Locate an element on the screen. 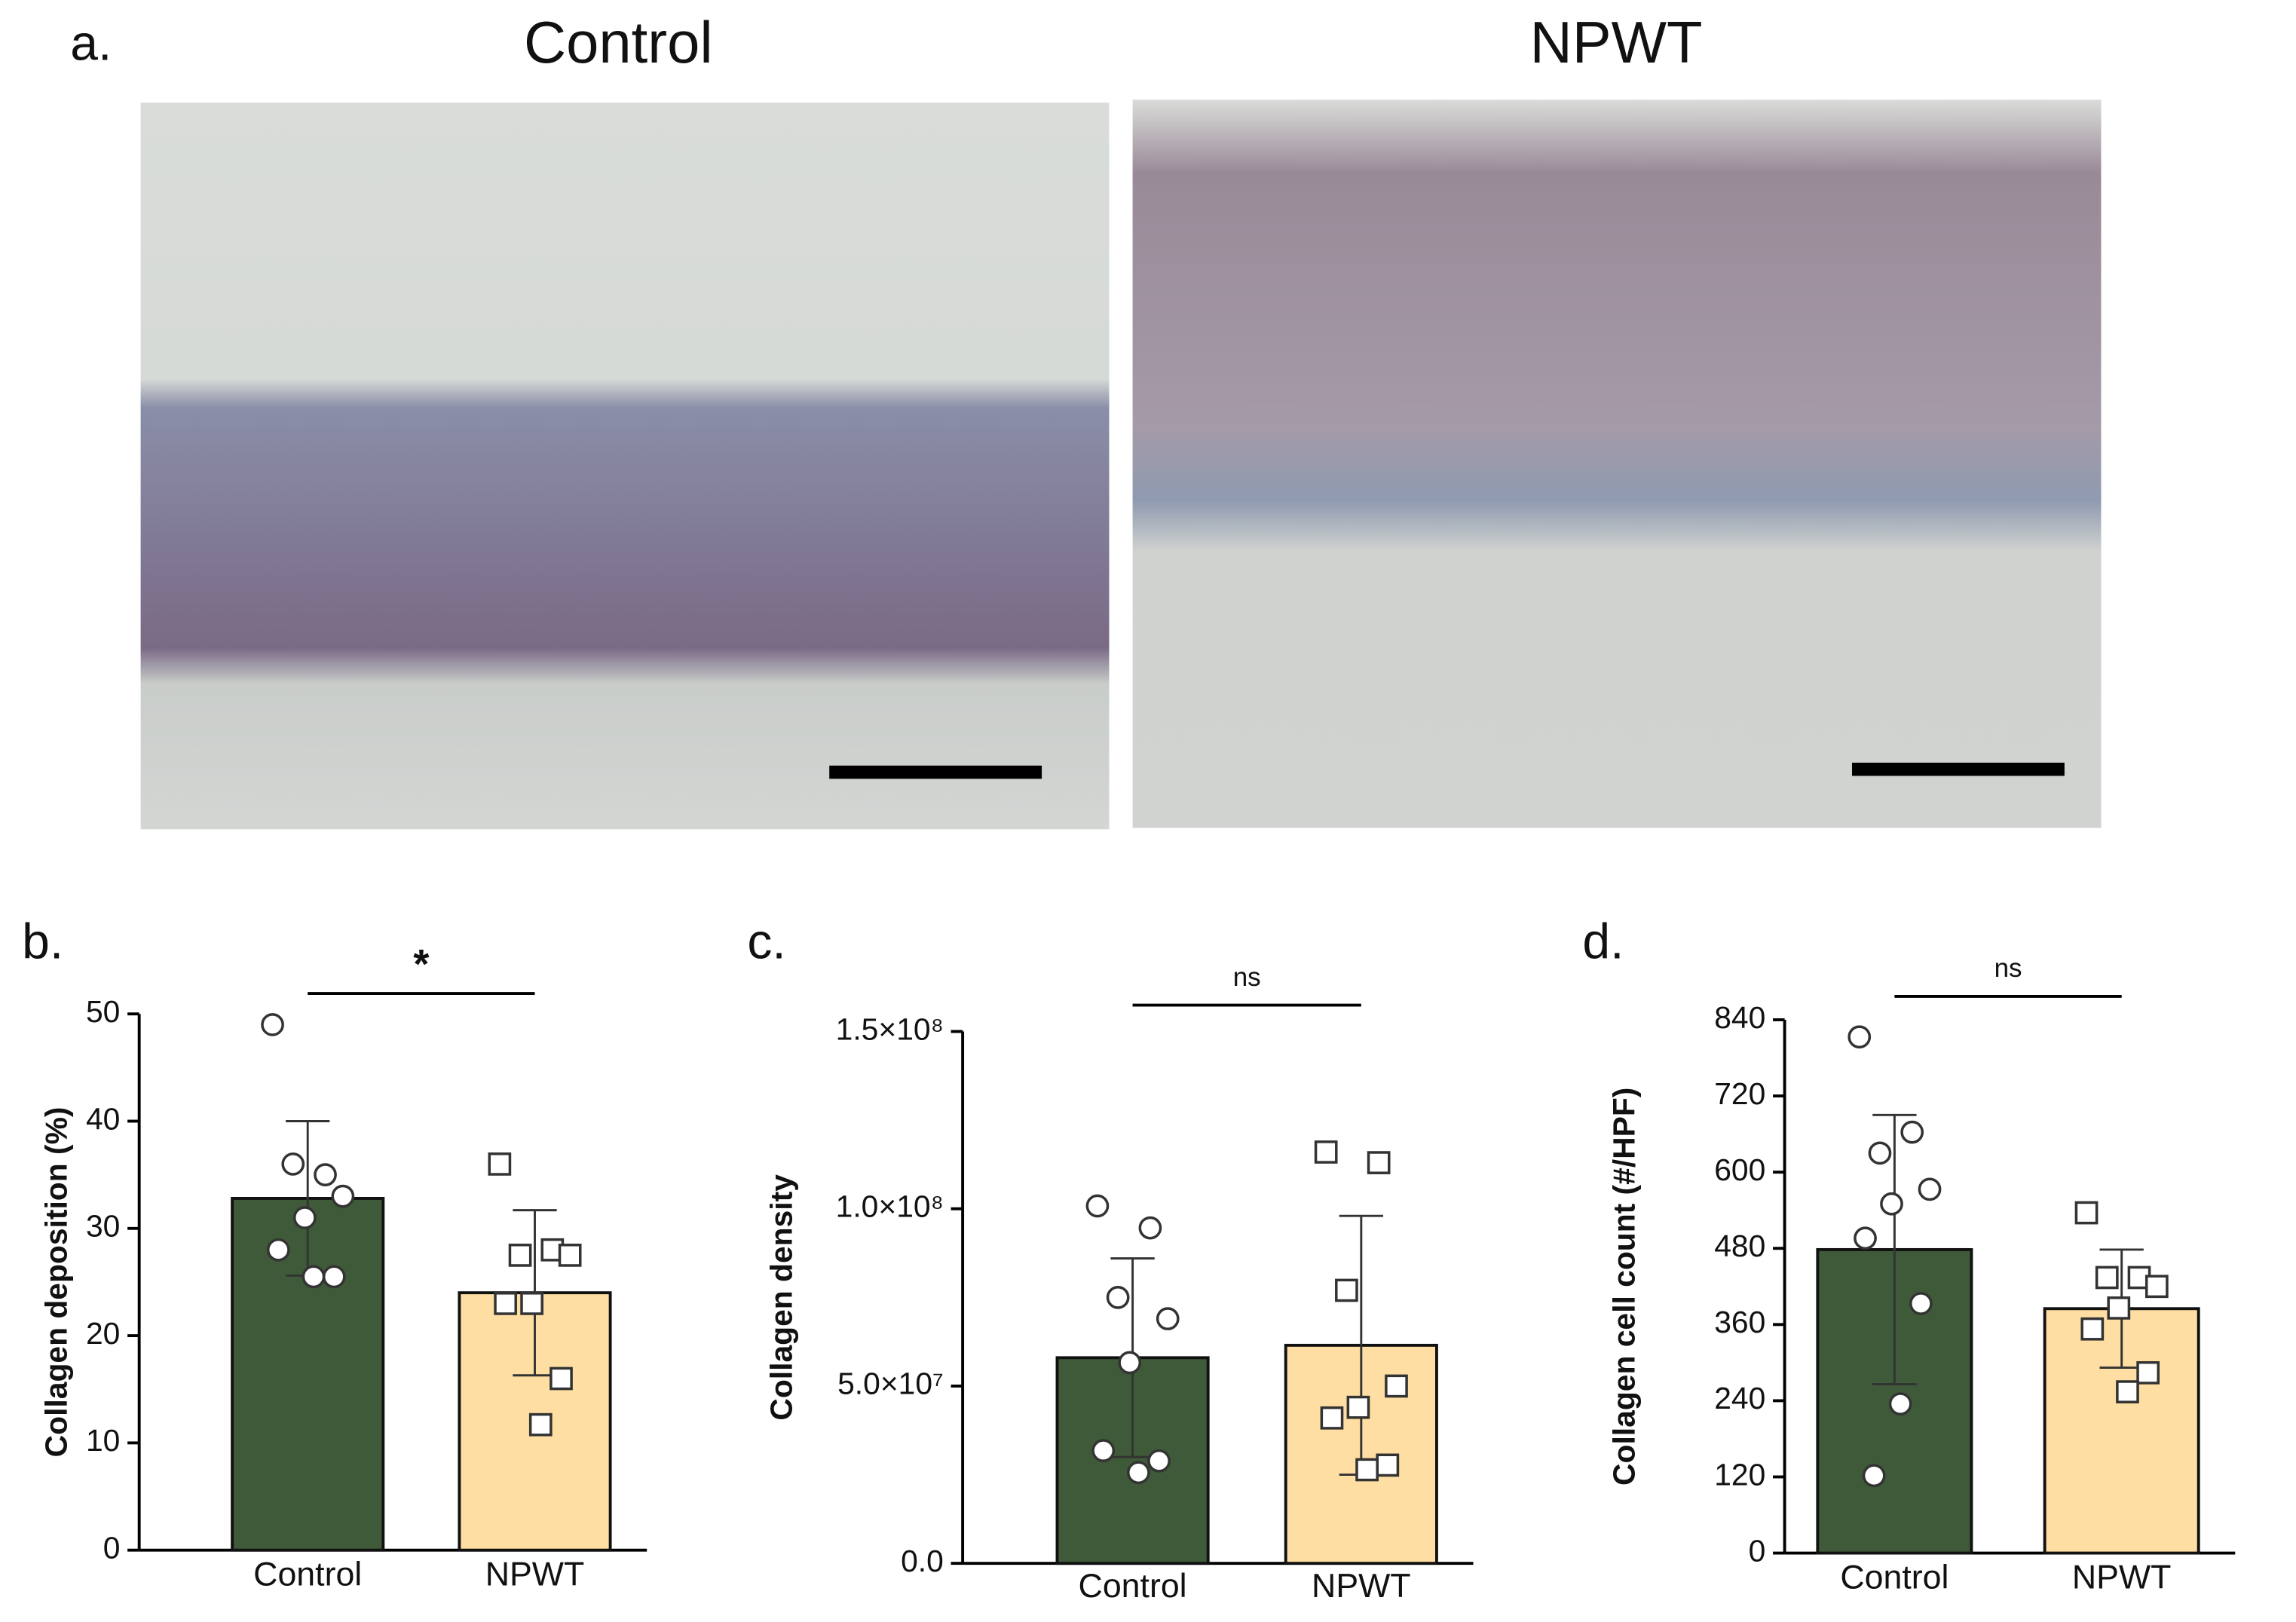  y-tick-label: 360 is located at coordinates (1739, 1322).